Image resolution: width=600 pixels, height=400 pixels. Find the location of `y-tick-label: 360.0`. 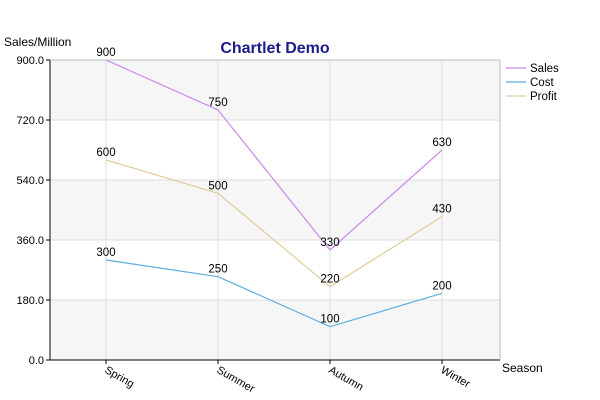

y-tick-label: 360.0 is located at coordinates (30, 241).